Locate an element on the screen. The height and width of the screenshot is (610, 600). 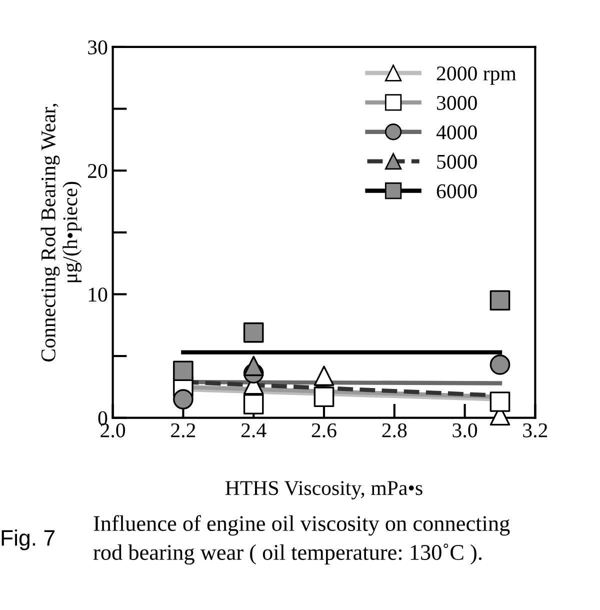
legend-label: 2000 rpm is located at coordinates (476, 75).